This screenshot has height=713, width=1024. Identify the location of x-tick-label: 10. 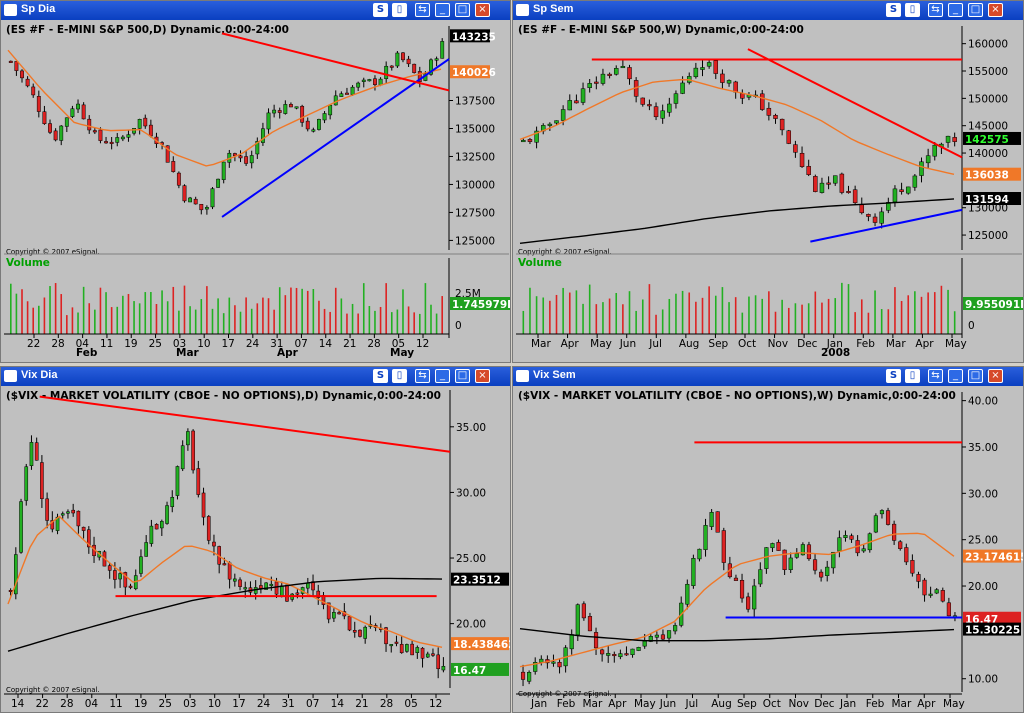
(214, 704).